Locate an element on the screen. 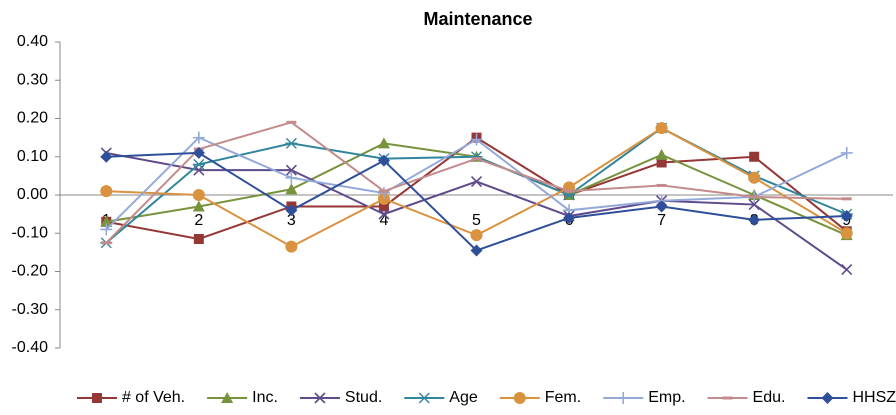  x-tick-label: 3 is located at coordinates (291, 220).